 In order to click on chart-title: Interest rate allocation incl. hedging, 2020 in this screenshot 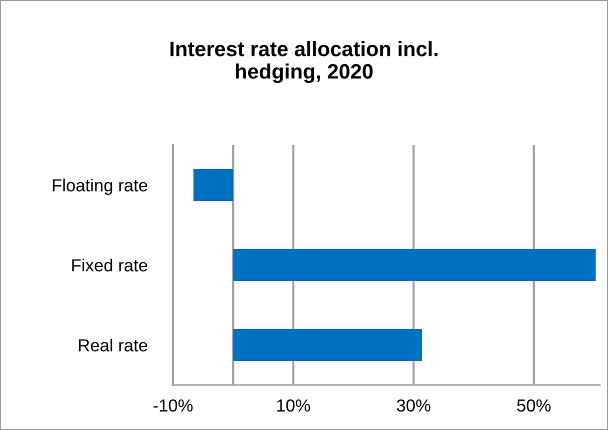, I will do `click(304, 62)`.